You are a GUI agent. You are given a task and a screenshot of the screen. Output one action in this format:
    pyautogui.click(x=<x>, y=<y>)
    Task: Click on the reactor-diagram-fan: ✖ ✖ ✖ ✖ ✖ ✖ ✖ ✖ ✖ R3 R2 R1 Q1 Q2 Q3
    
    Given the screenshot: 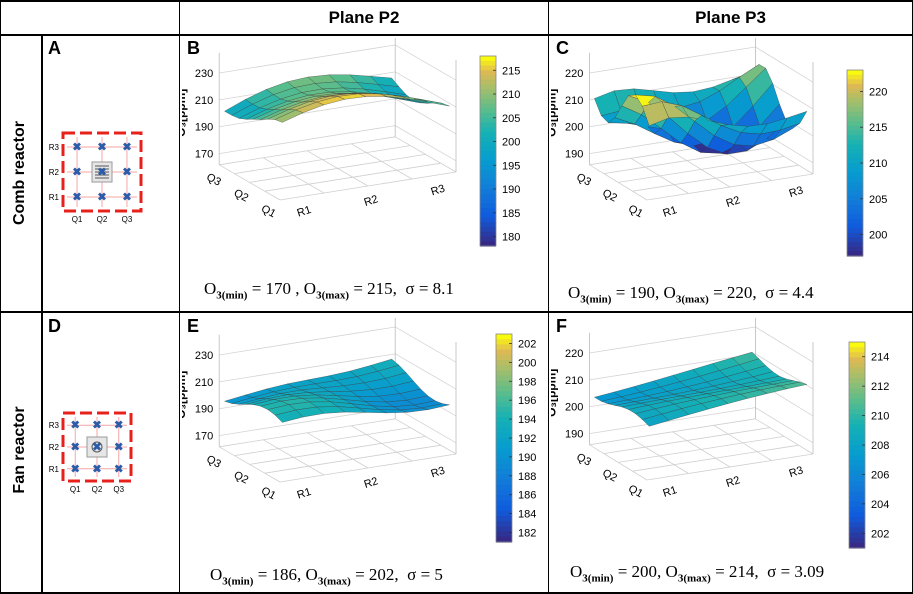 What is the action you would take?
    pyautogui.click(x=91, y=452)
    